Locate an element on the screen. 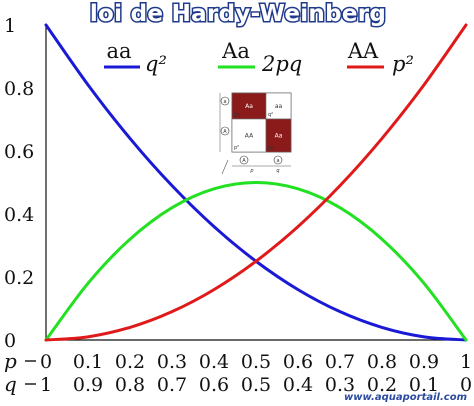 Image resolution: width=474 pixels, height=406 pixels. y-tick-label: 0.4 is located at coordinates (19, 215).